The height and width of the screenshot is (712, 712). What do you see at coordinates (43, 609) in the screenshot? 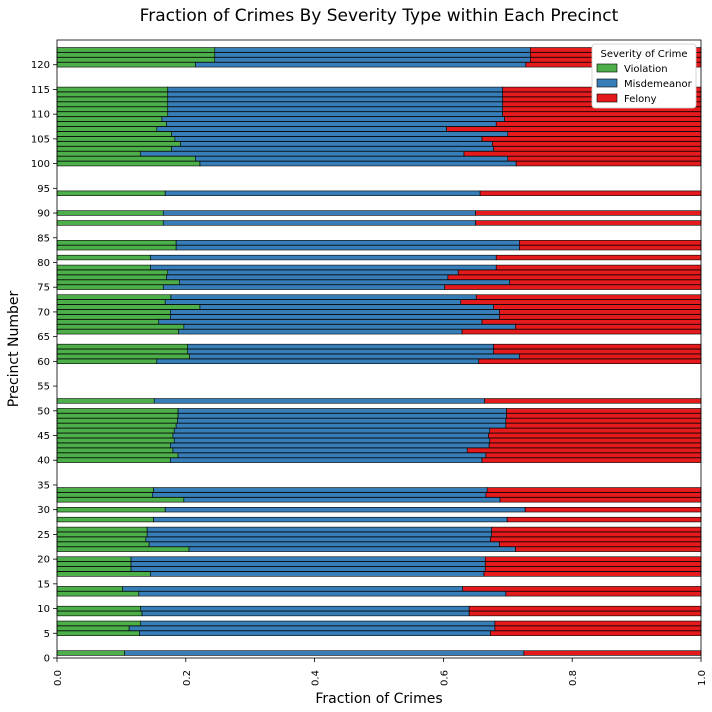
I see `y-tick-label: 10` at bounding box center [43, 609].